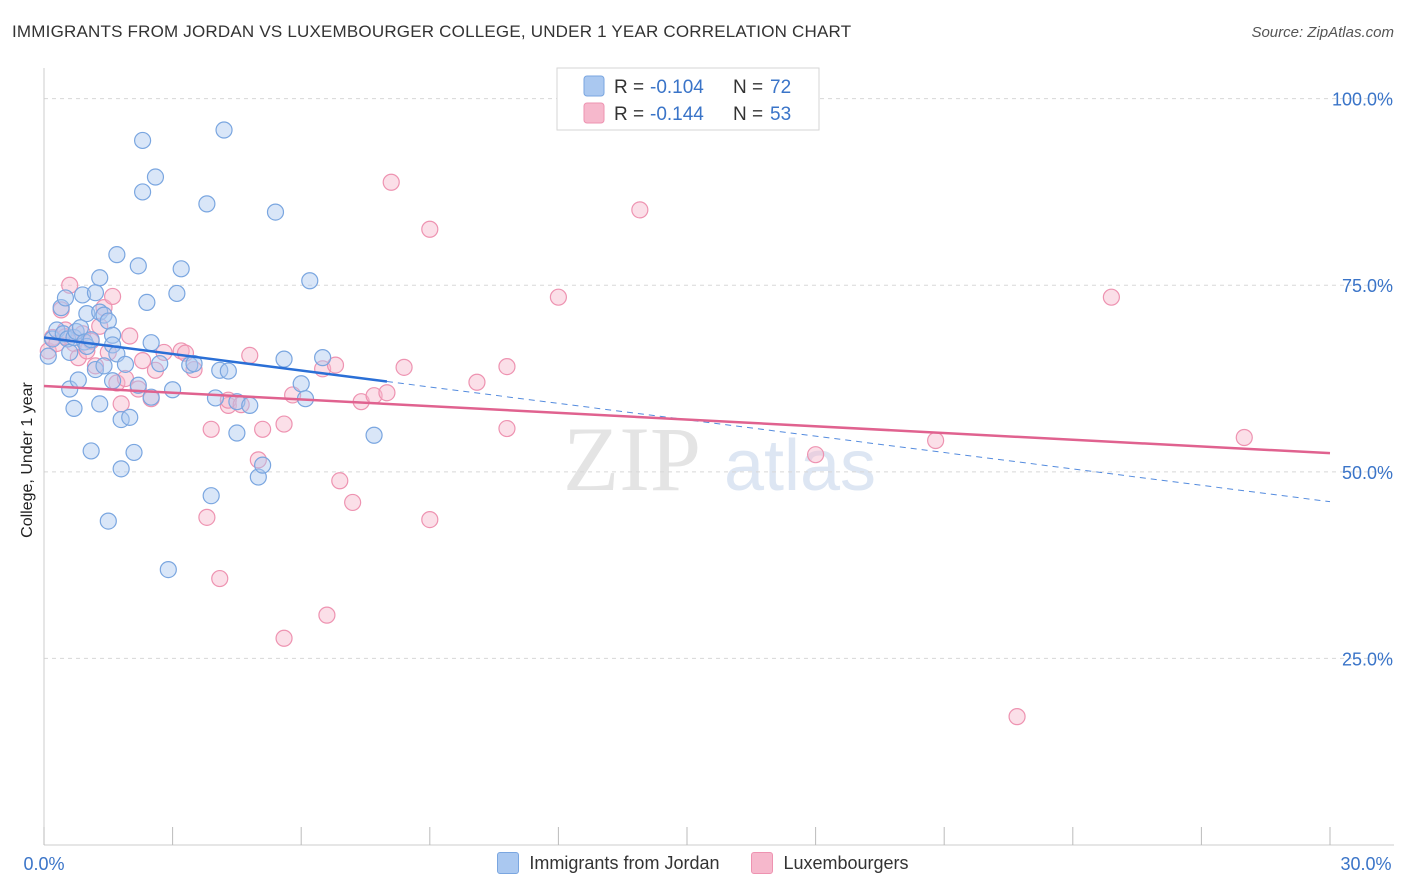  I want to click on legend-swatch-blue, so click(594, 86).